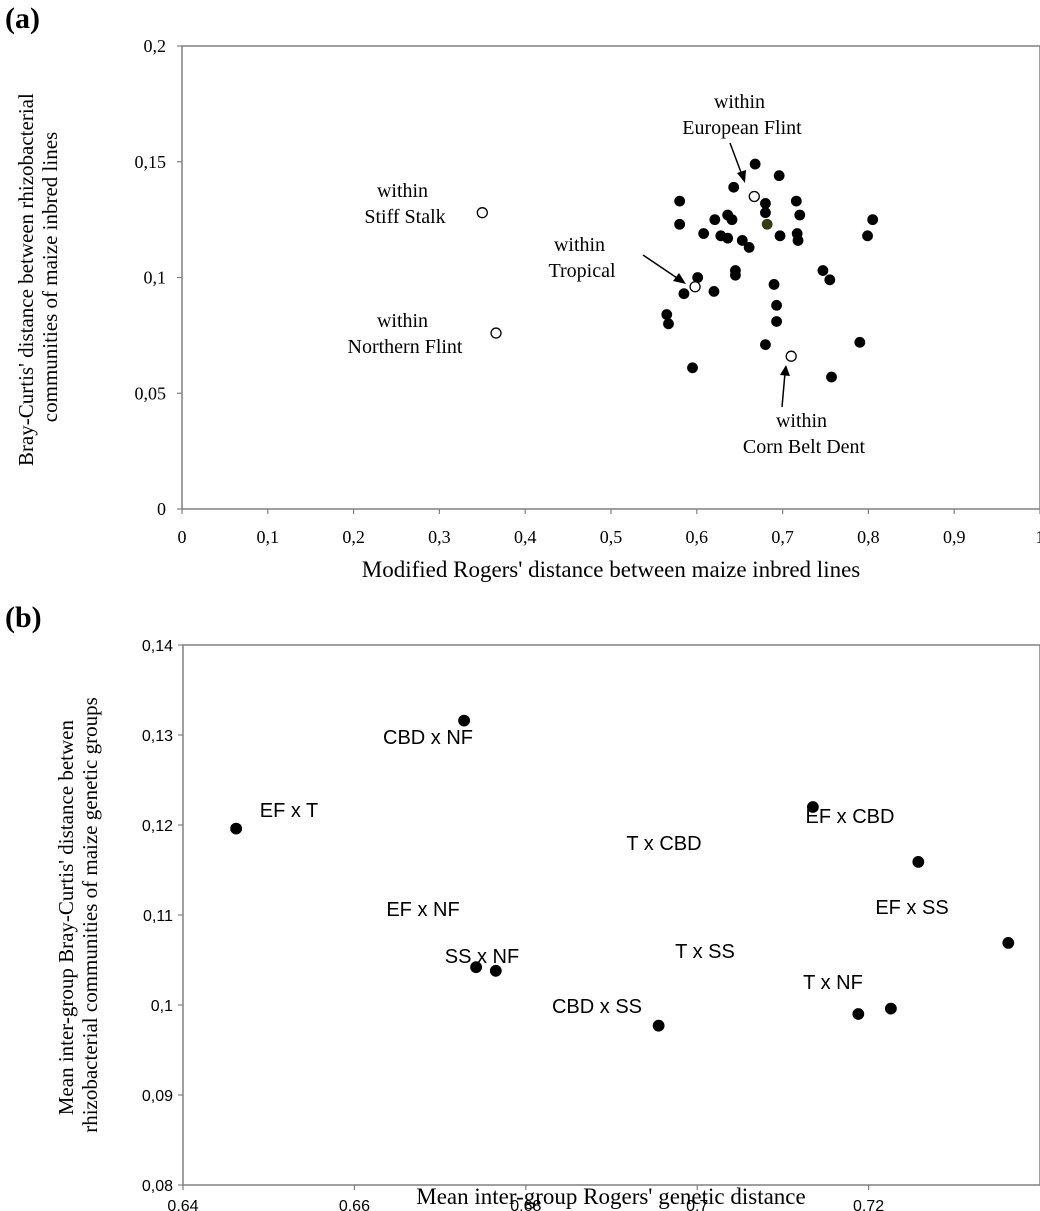  What do you see at coordinates (482, 957) in the screenshot?
I see `point-label-ss-x-nf: SS x NF` at bounding box center [482, 957].